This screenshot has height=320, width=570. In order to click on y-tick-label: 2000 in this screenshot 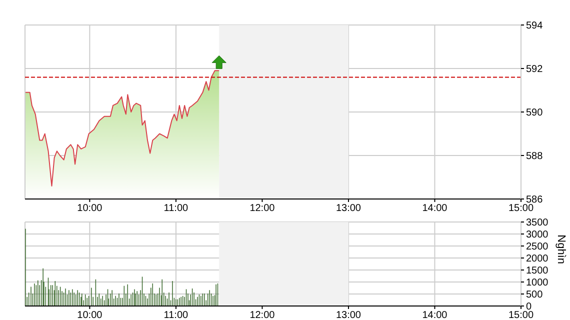, I will do `click(537, 259)`.